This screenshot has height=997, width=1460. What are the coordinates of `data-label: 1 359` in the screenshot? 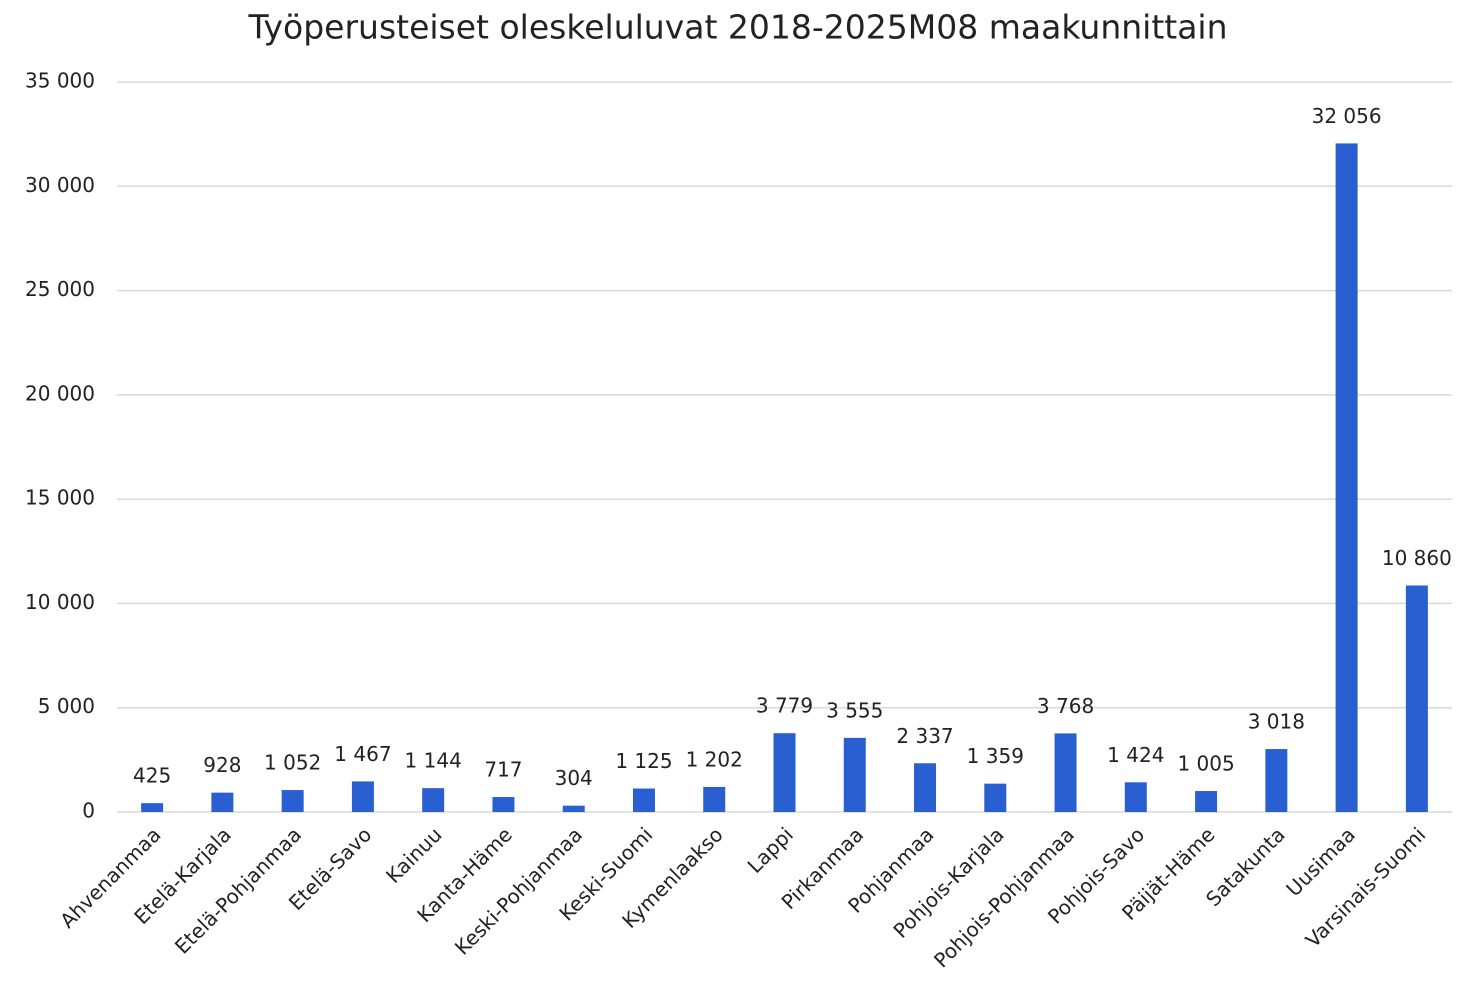 It's located at (995, 756).